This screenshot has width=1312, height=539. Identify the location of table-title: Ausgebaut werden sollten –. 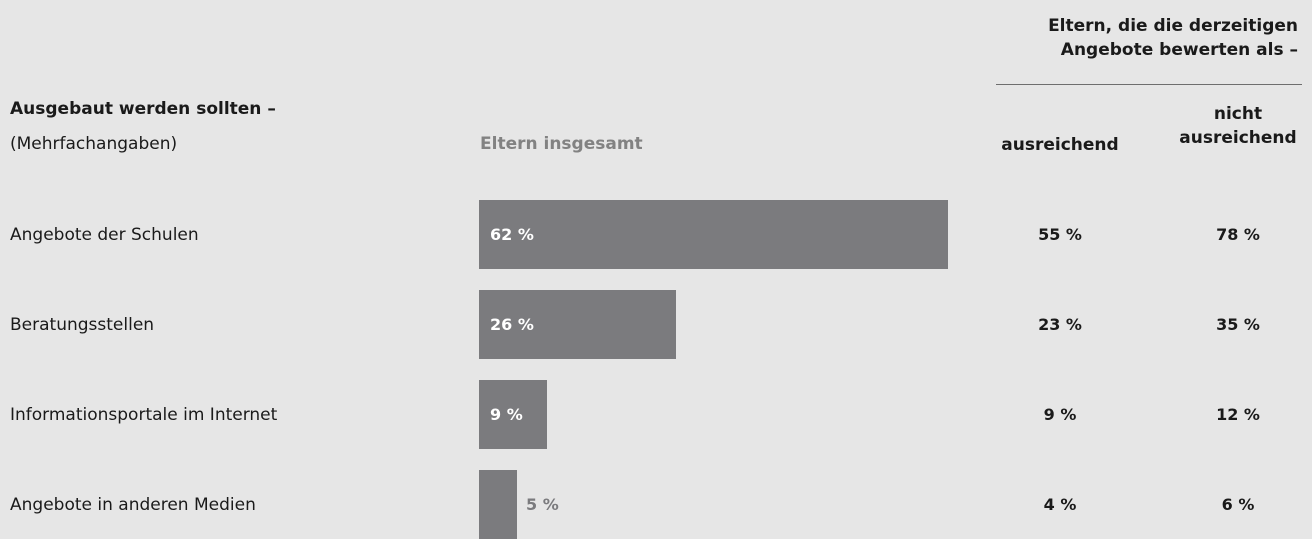
(143, 109).